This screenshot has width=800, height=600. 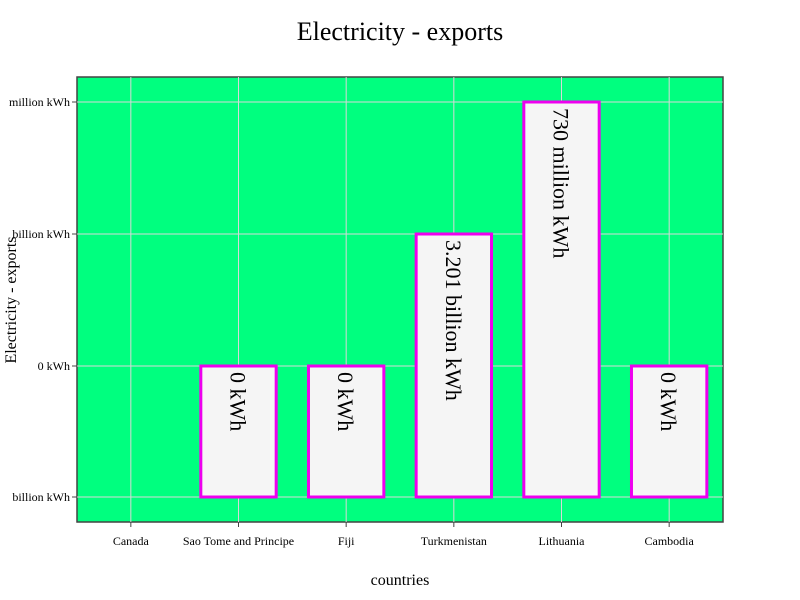 What do you see at coordinates (400, 580) in the screenshot?
I see `x-axis-title: countries` at bounding box center [400, 580].